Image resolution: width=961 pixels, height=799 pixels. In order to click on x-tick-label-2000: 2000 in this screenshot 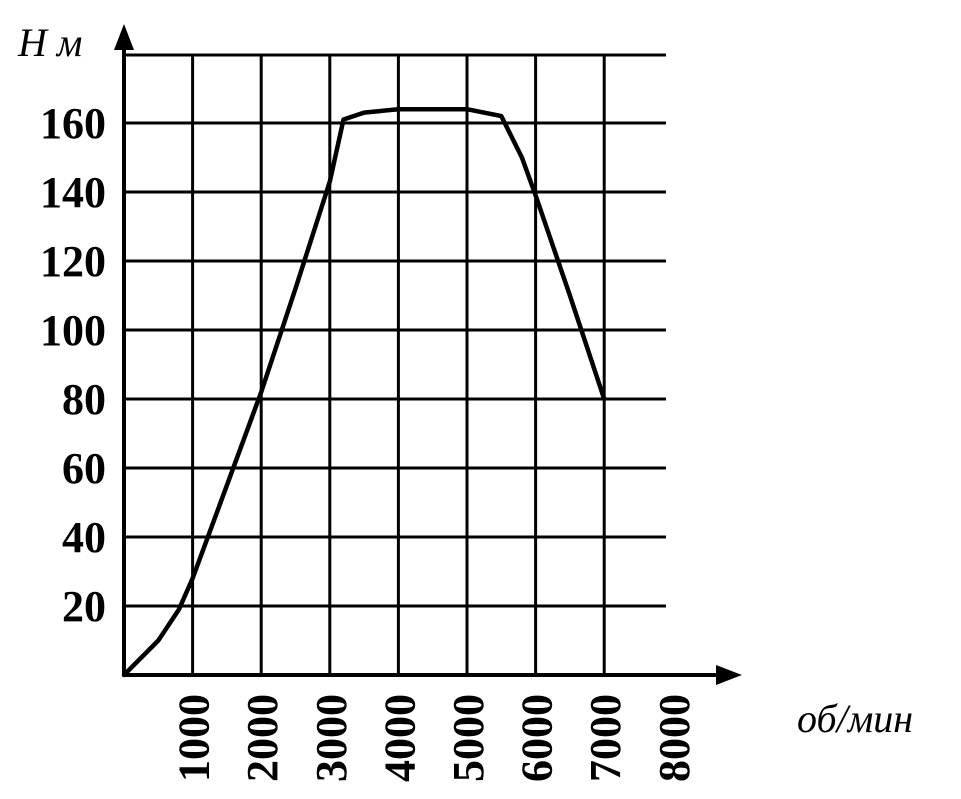, I will do `click(262, 738)`.